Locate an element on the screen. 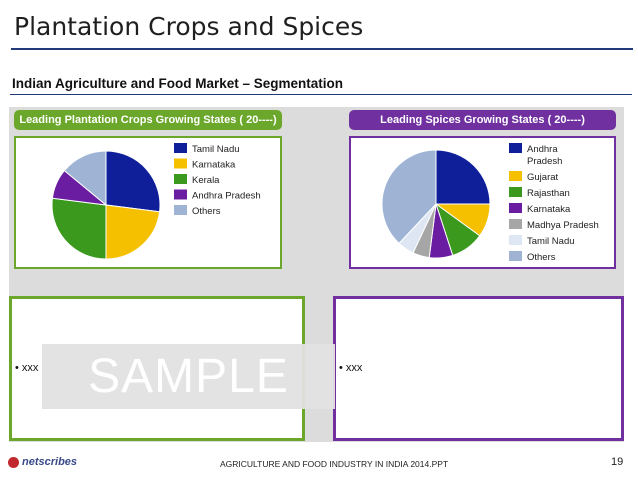  legend-swatch-rajasthan is located at coordinates (515, 192).